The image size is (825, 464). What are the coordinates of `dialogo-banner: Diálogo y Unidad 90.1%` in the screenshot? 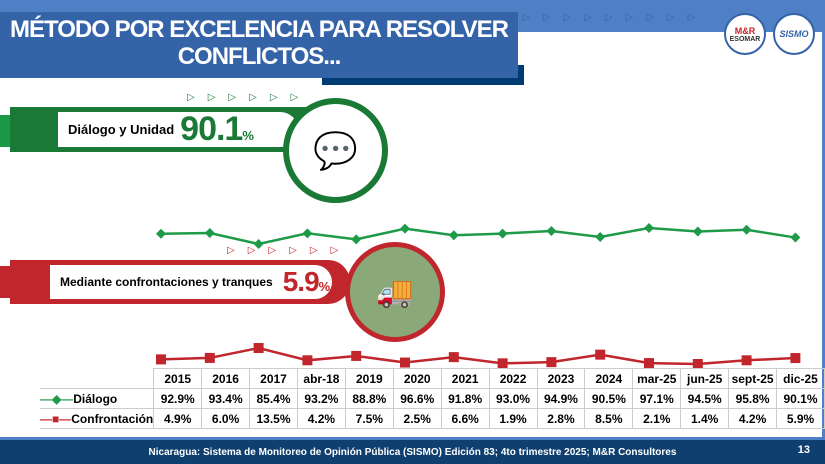 It's located at (170, 129).